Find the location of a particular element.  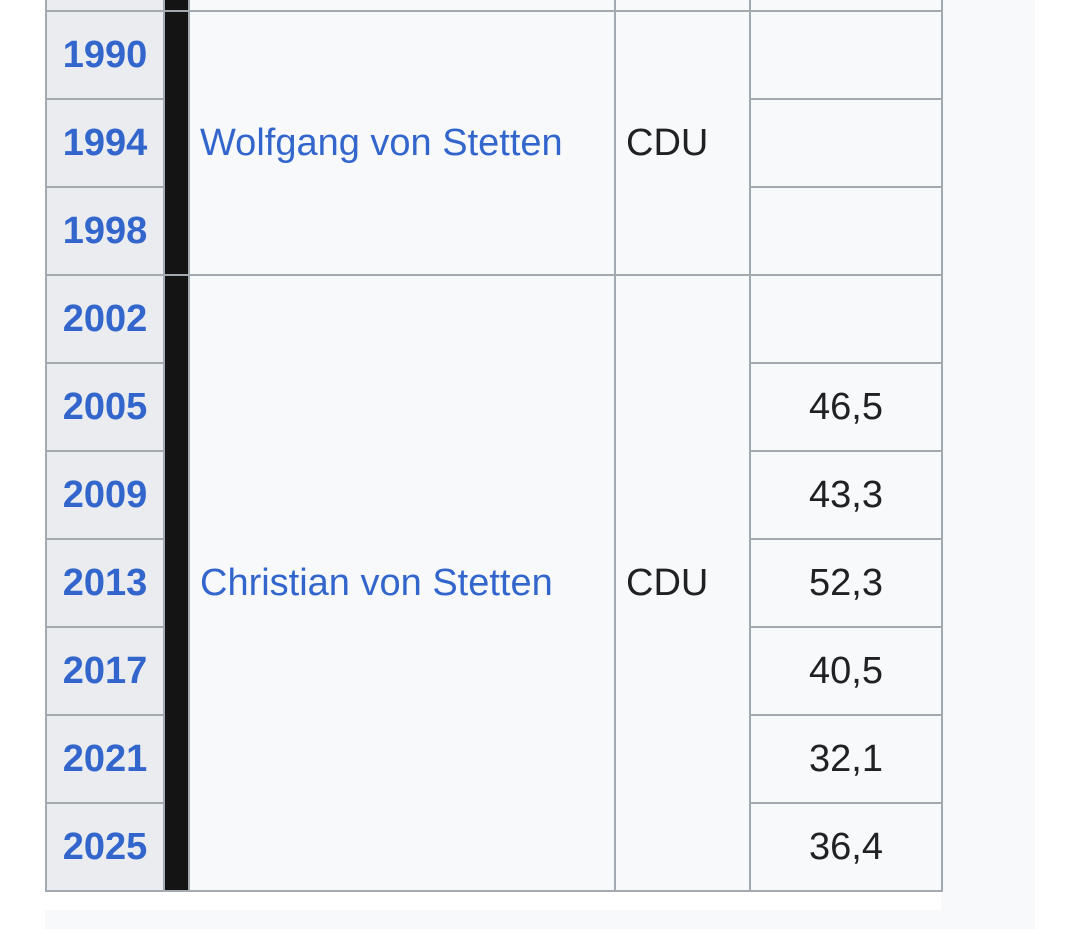

table-row: 1998 is located at coordinates (494, 231).